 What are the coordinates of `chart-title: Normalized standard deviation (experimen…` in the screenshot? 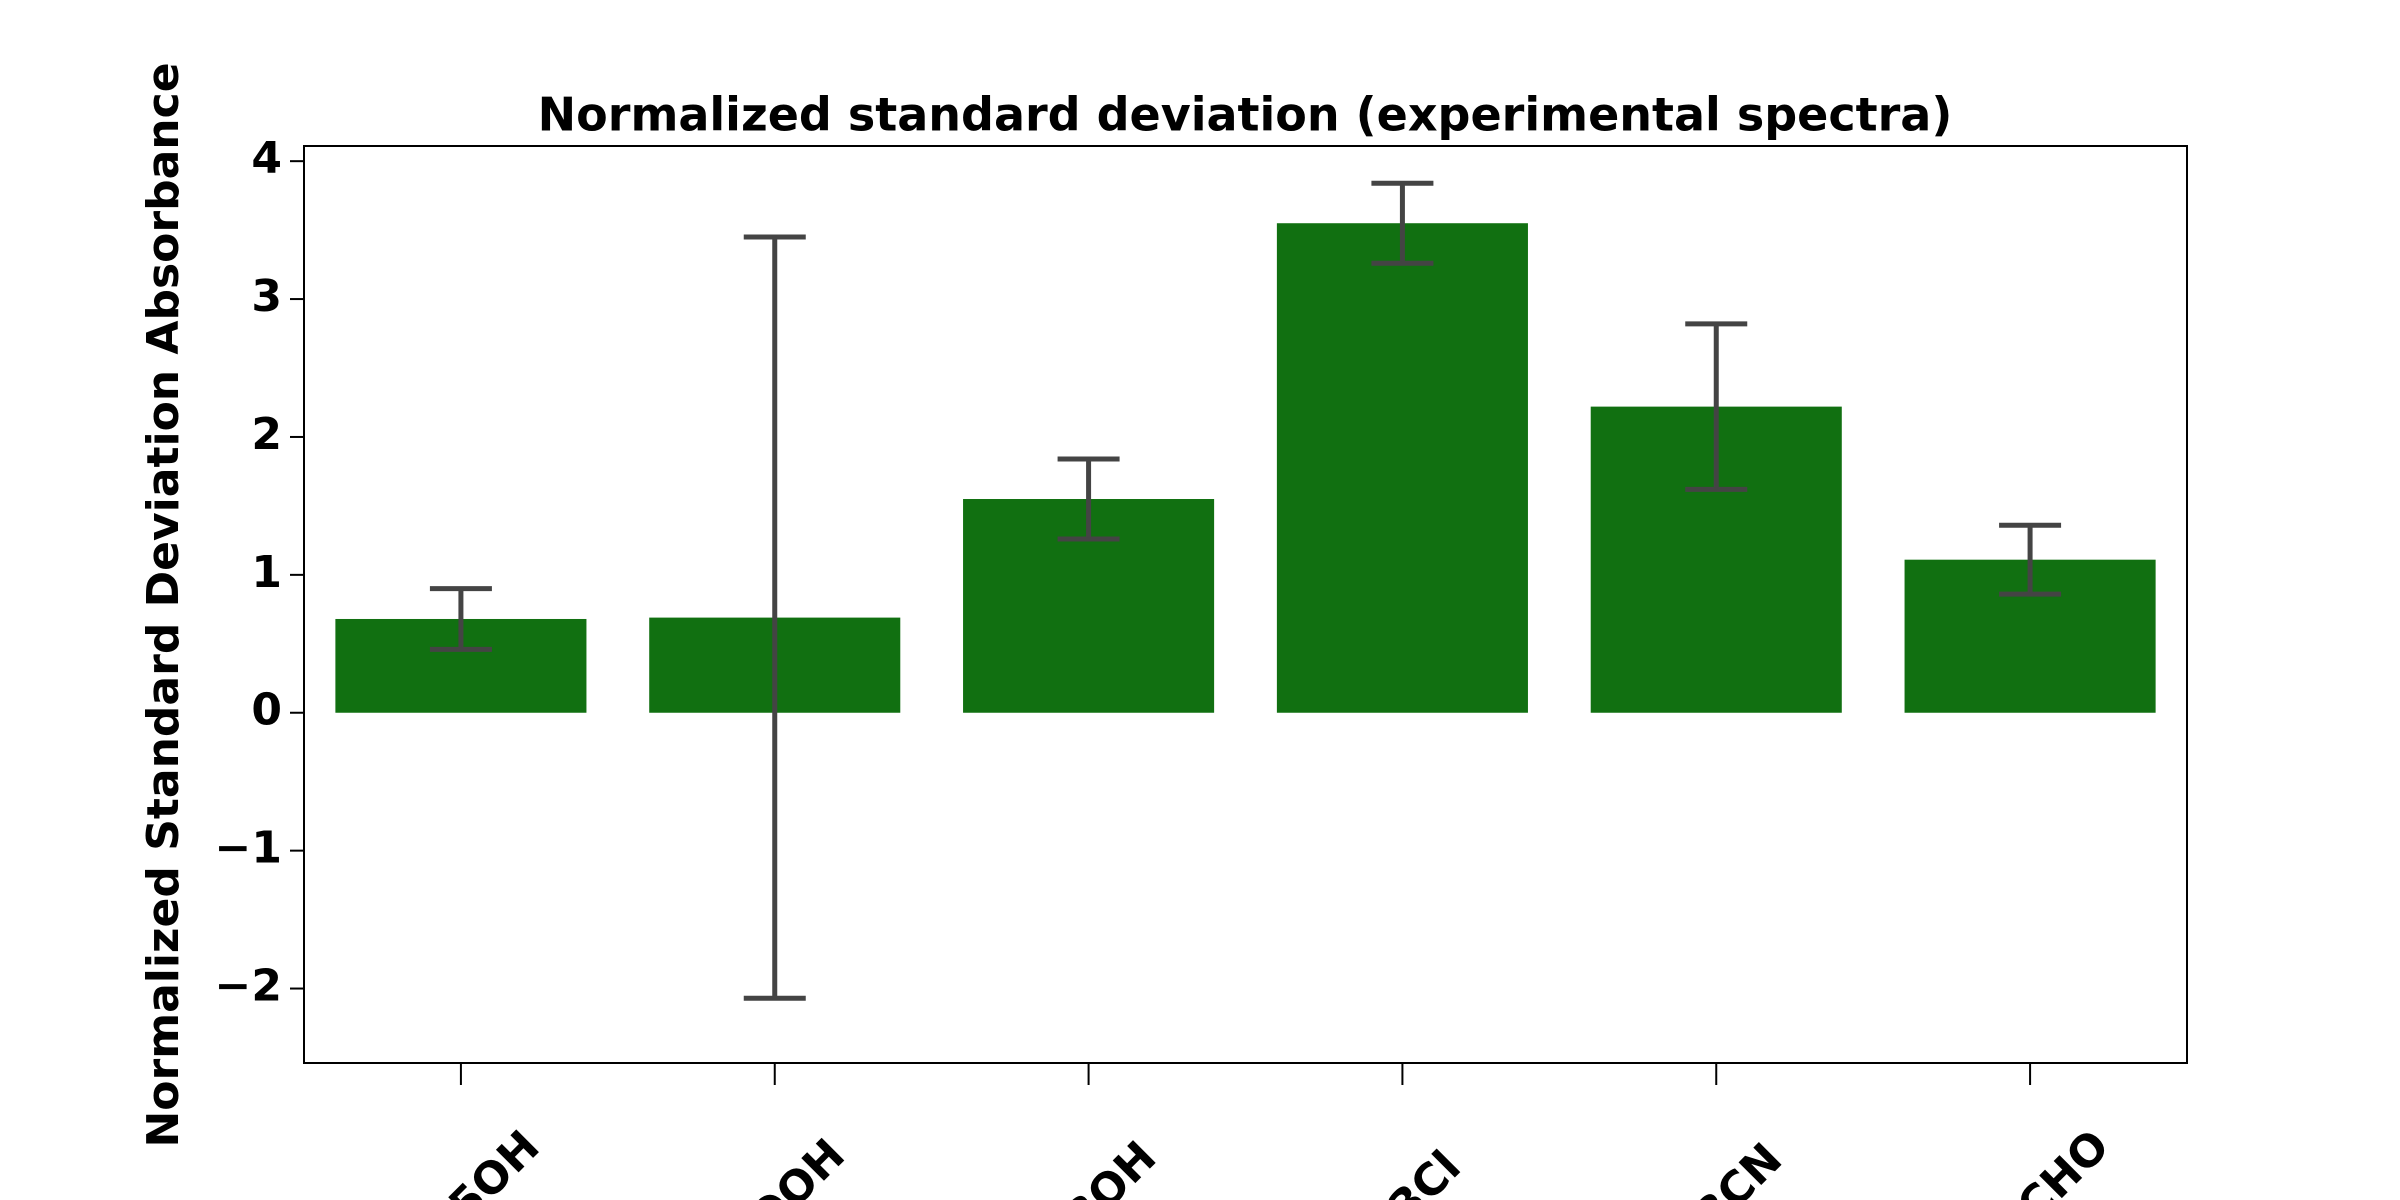 It's located at (1245, 115).